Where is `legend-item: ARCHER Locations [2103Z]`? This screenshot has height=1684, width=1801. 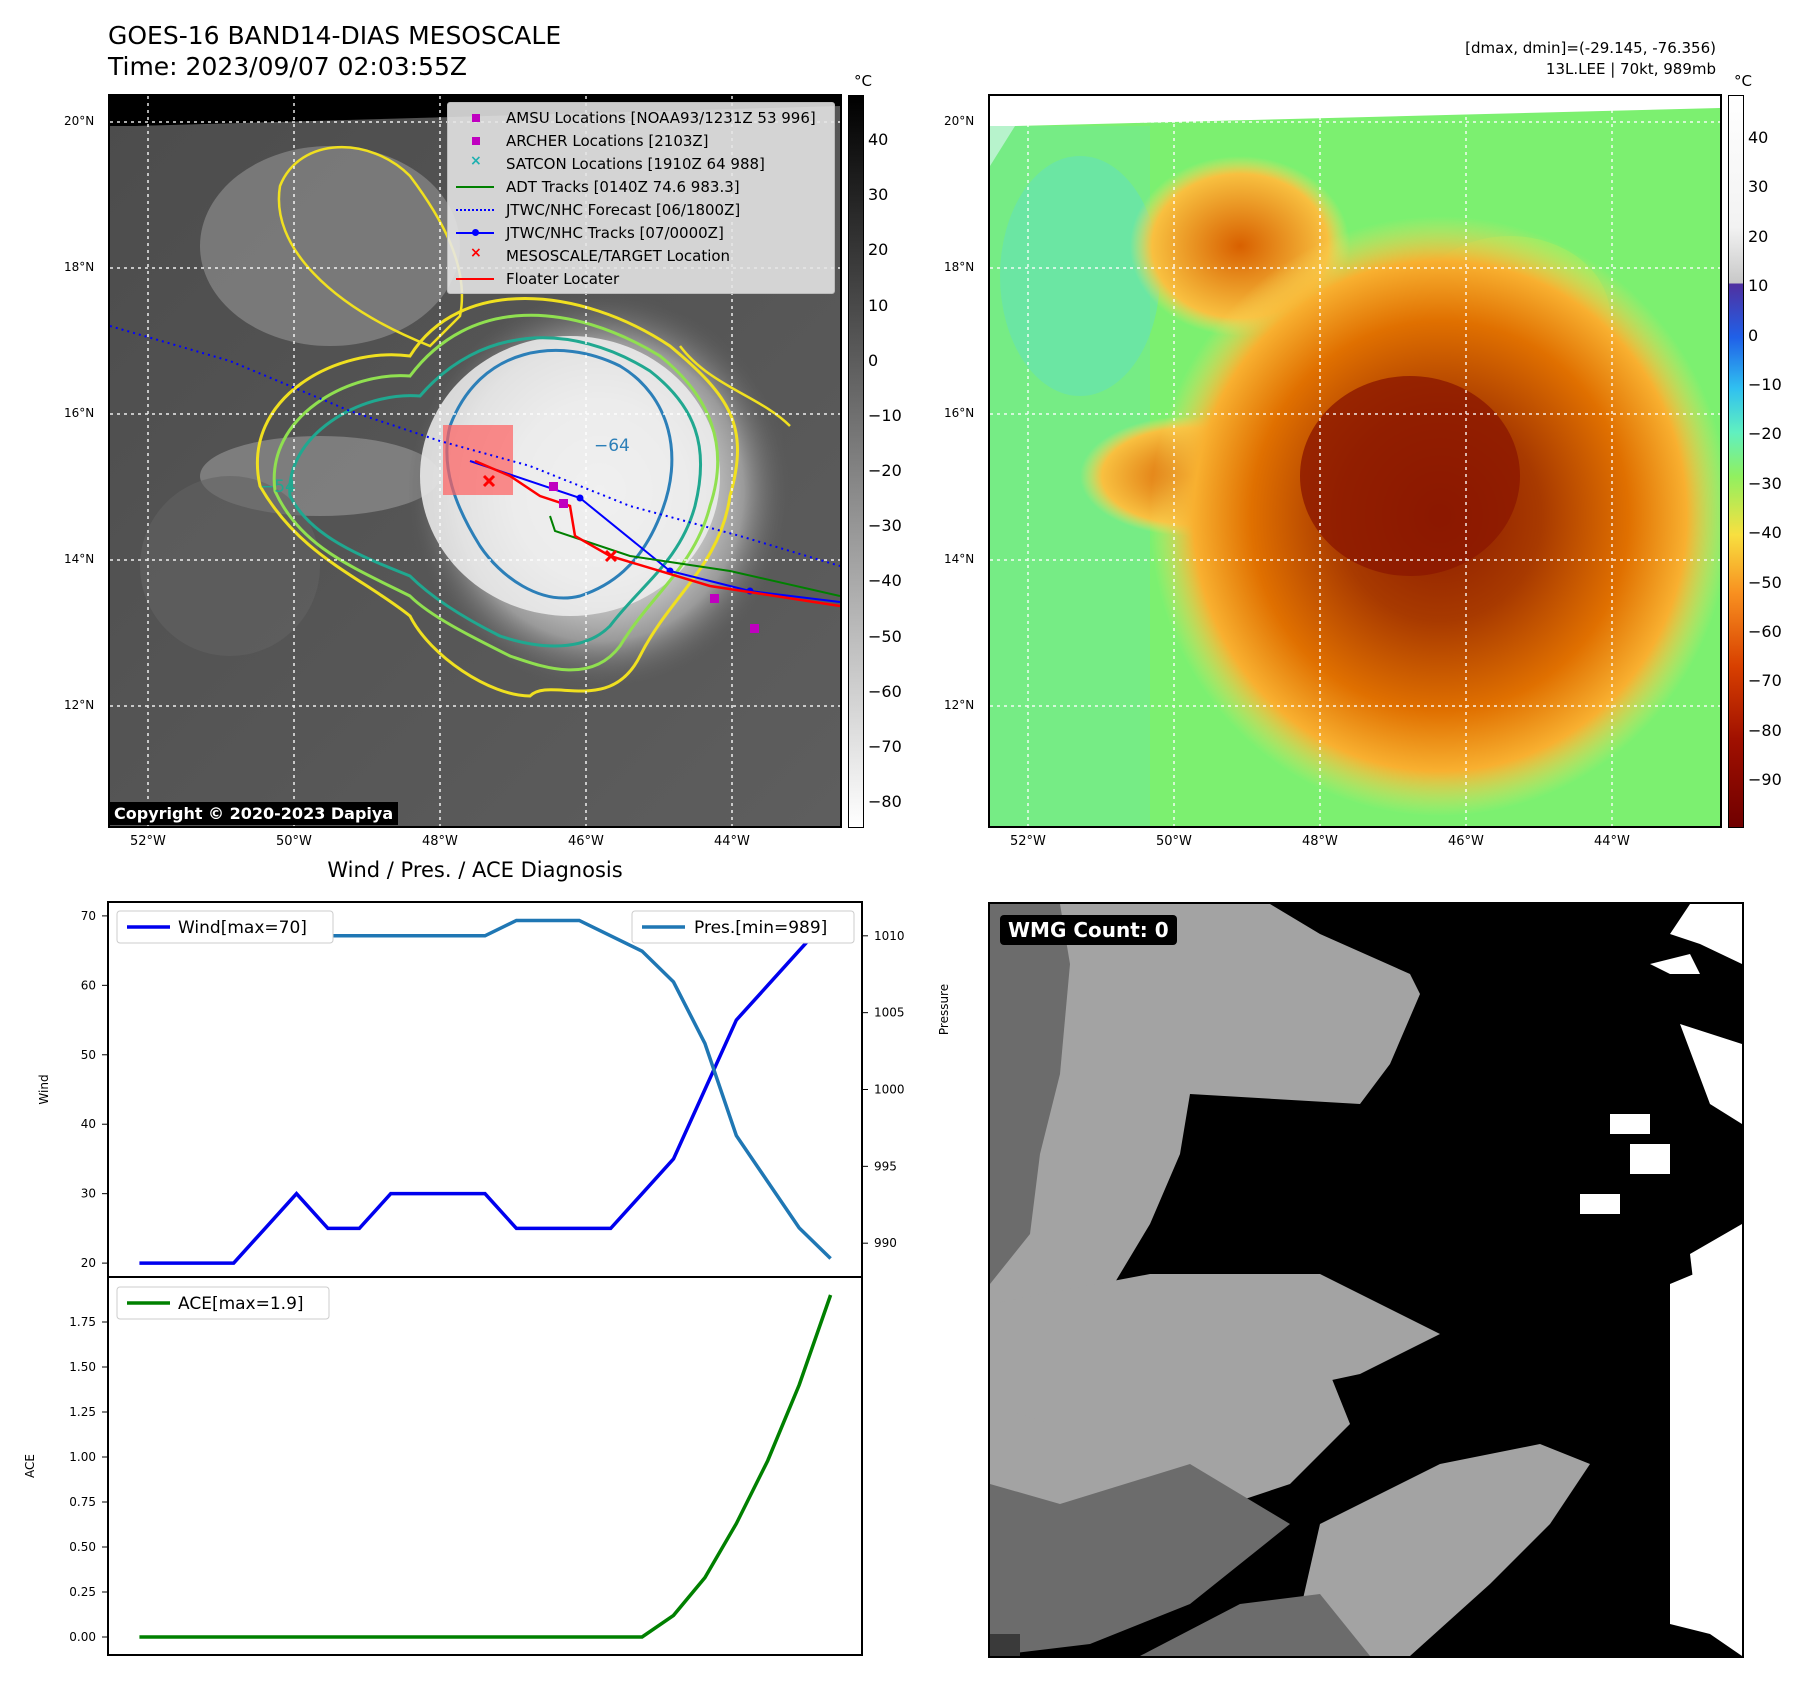
legend-item: ARCHER Locations [2103Z] is located at coordinates (582, 140).